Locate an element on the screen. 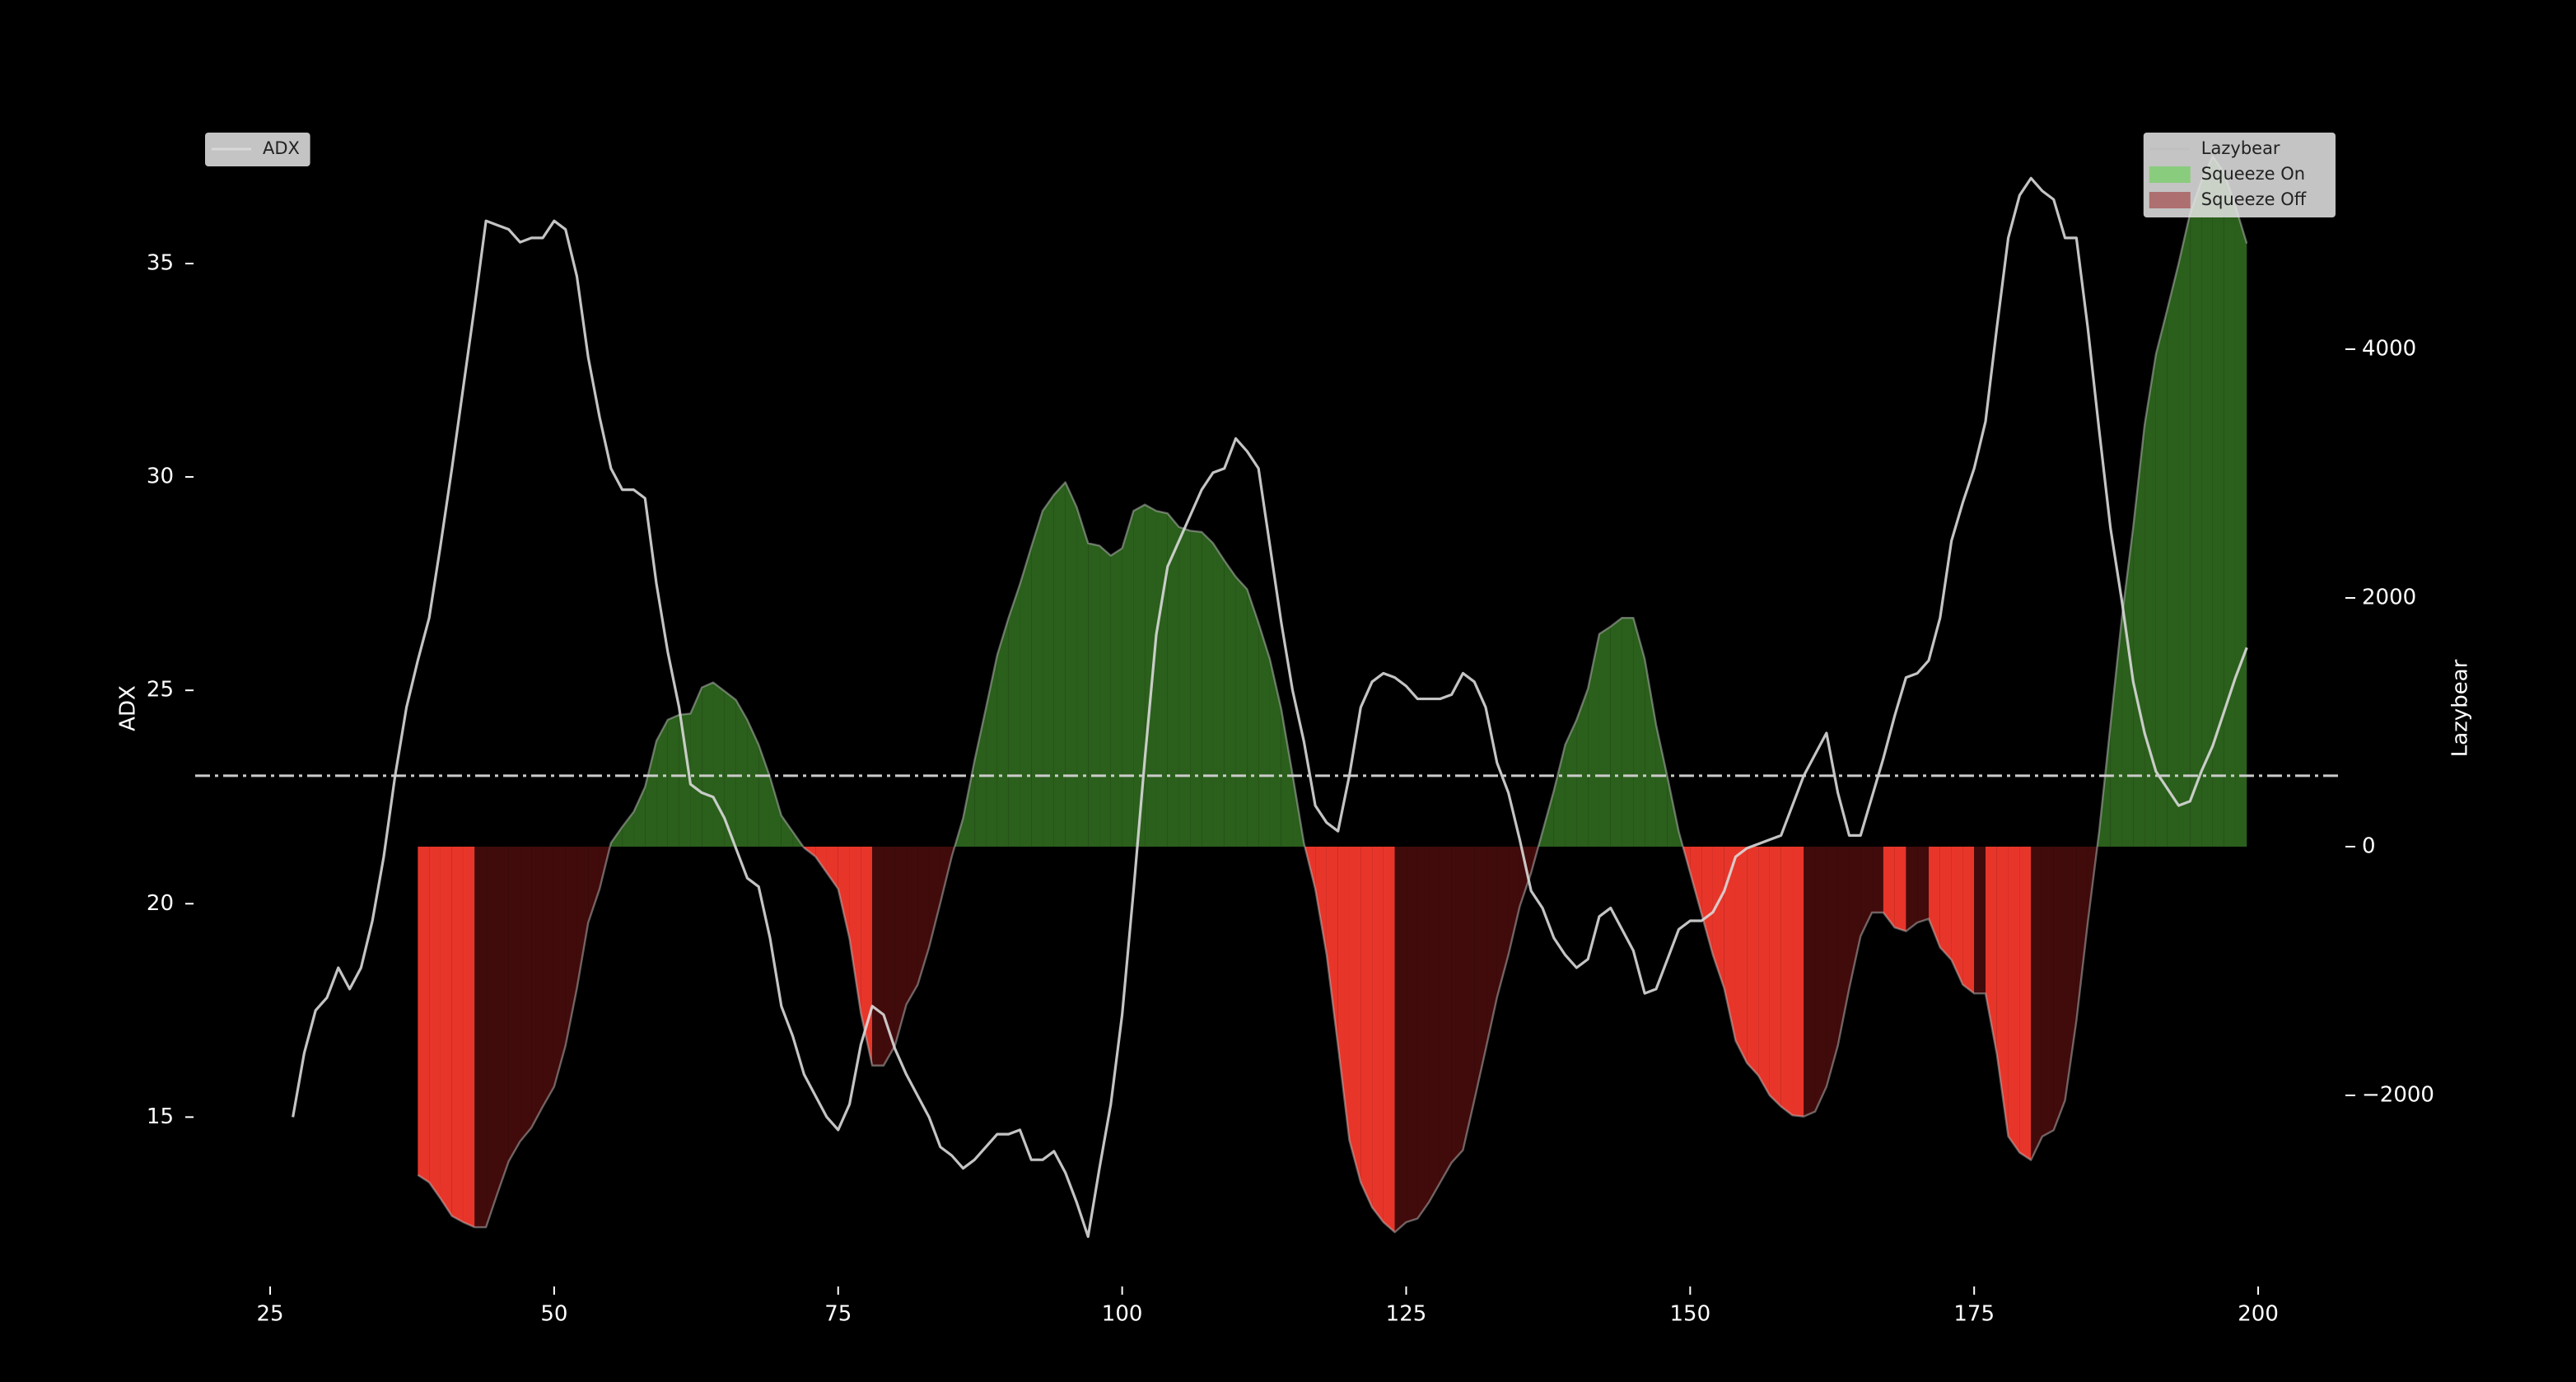 The height and width of the screenshot is (1382, 2576). x-tick-label: 125 is located at coordinates (1406, 1314).